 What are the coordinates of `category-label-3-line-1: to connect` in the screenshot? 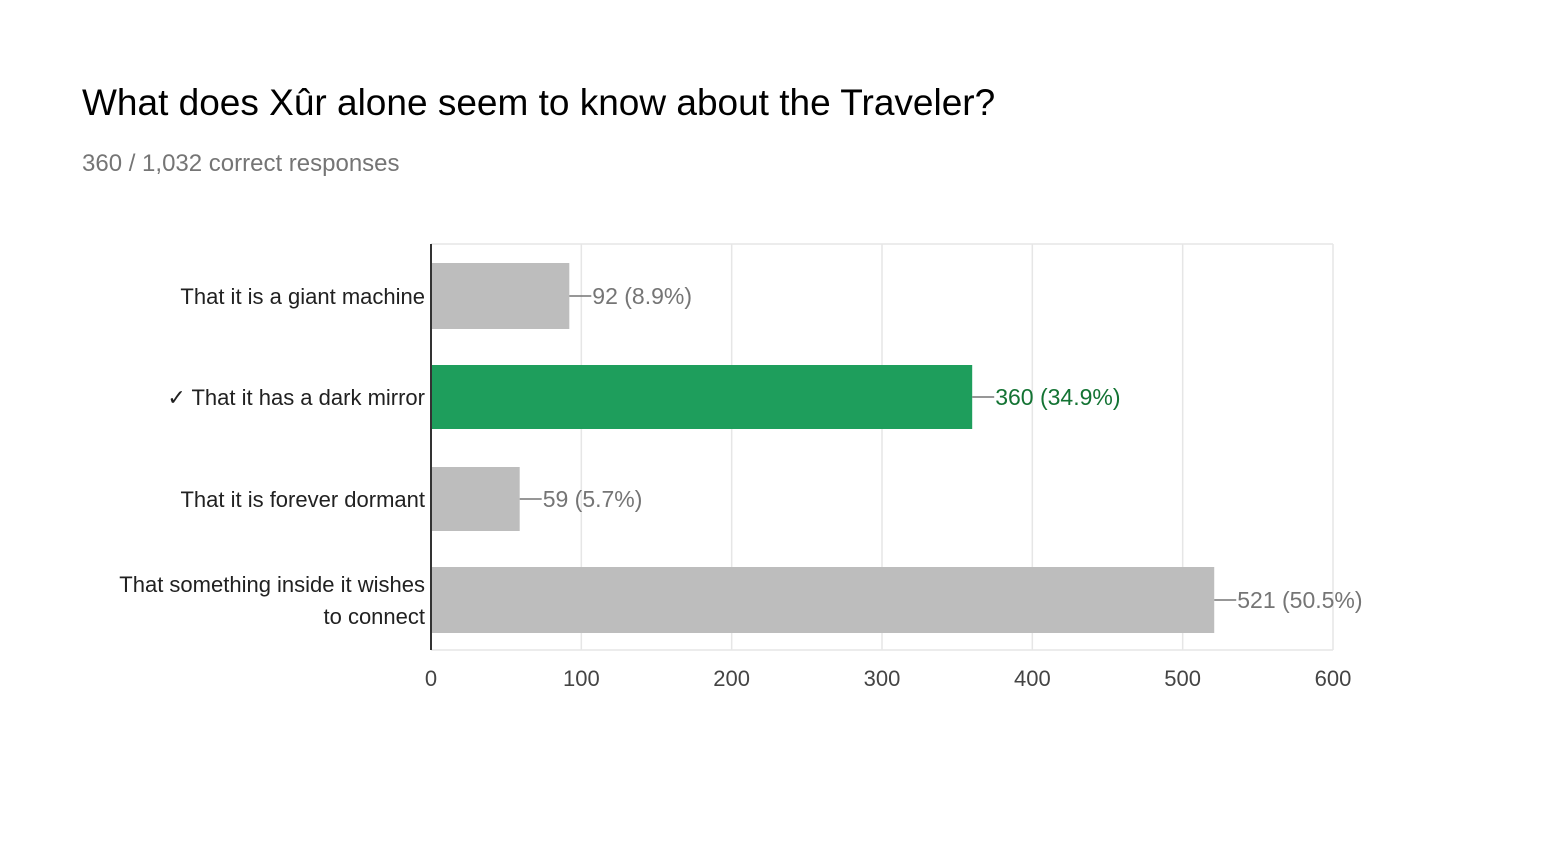 It's located at (374, 616).